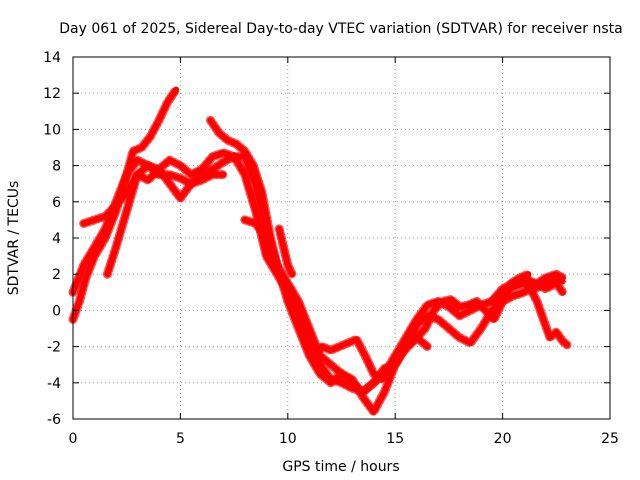 This screenshot has height=480, width=640. Describe the element at coordinates (56, 275) in the screenshot. I see `y-tick-label: 2` at that location.